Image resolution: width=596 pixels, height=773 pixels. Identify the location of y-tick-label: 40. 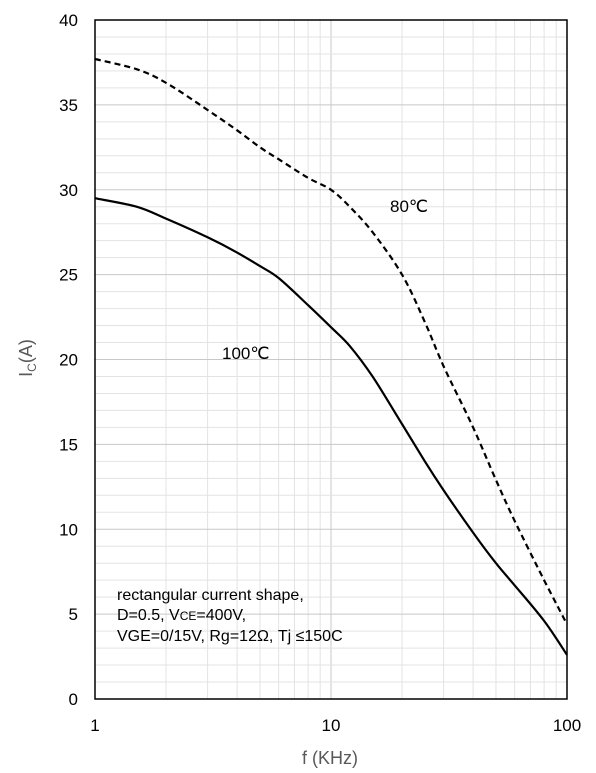
(68, 20).